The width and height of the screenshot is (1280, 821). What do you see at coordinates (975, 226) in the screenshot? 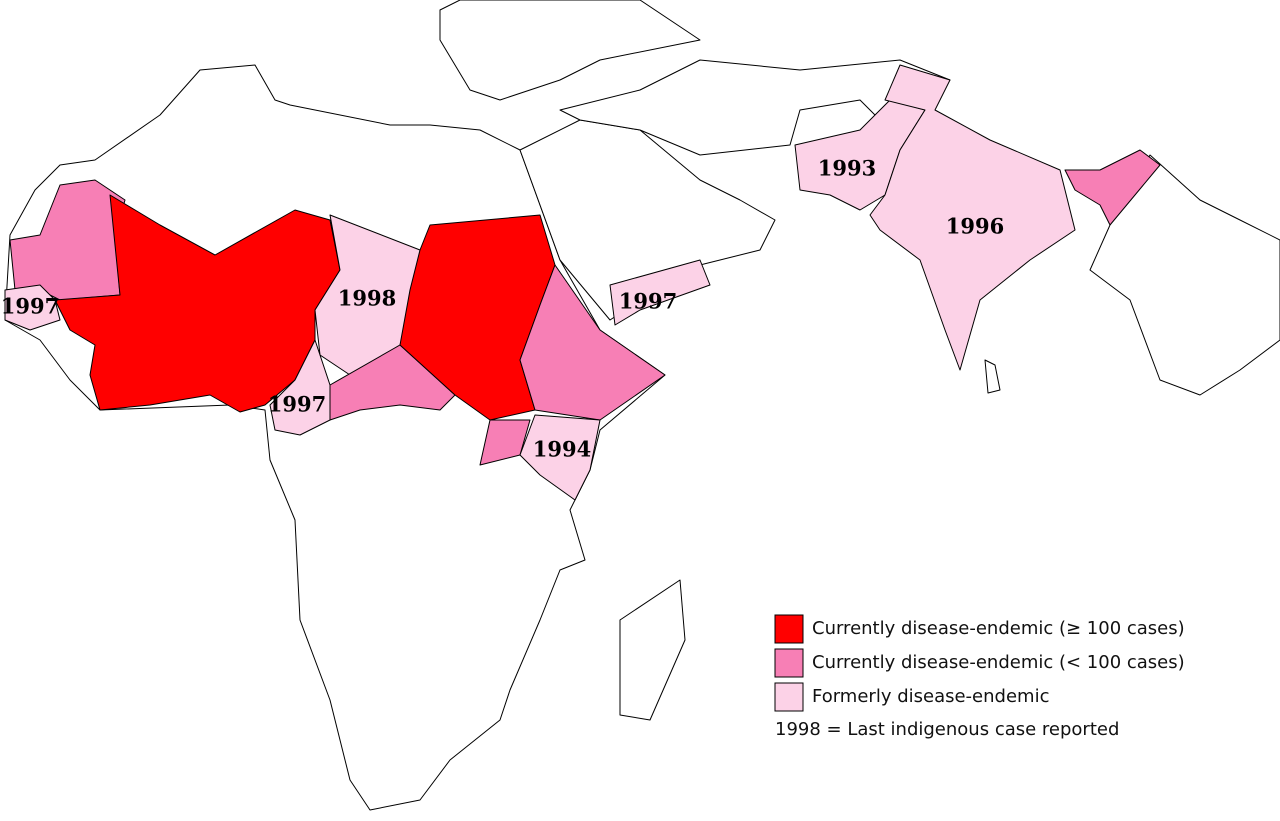
I see `year-label: 1996` at bounding box center [975, 226].